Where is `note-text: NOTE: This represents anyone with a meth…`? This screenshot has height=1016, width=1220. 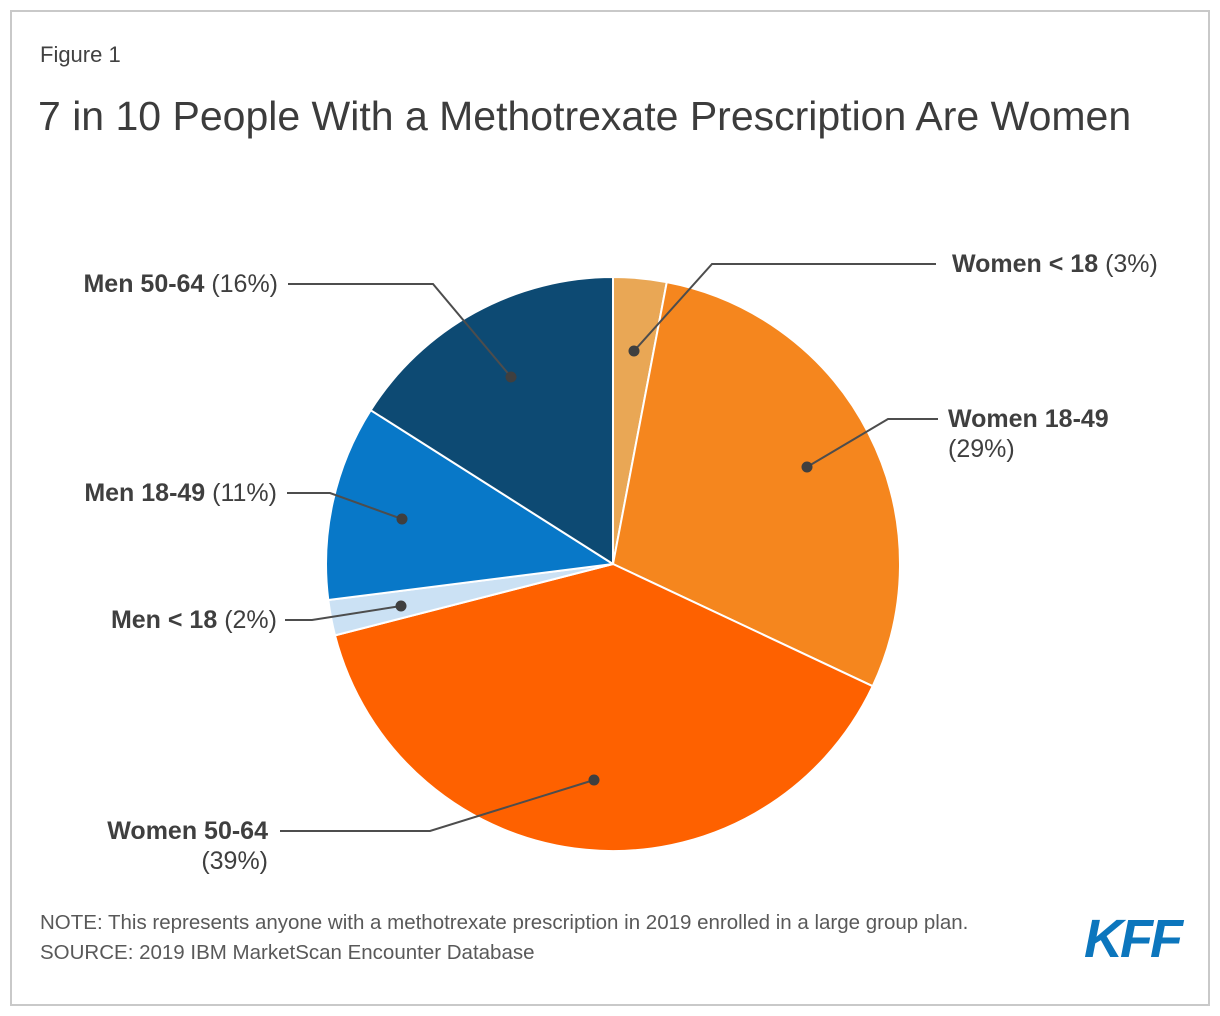
note-text: NOTE: This represents anyone with a meth… is located at coordinates (504, 922).